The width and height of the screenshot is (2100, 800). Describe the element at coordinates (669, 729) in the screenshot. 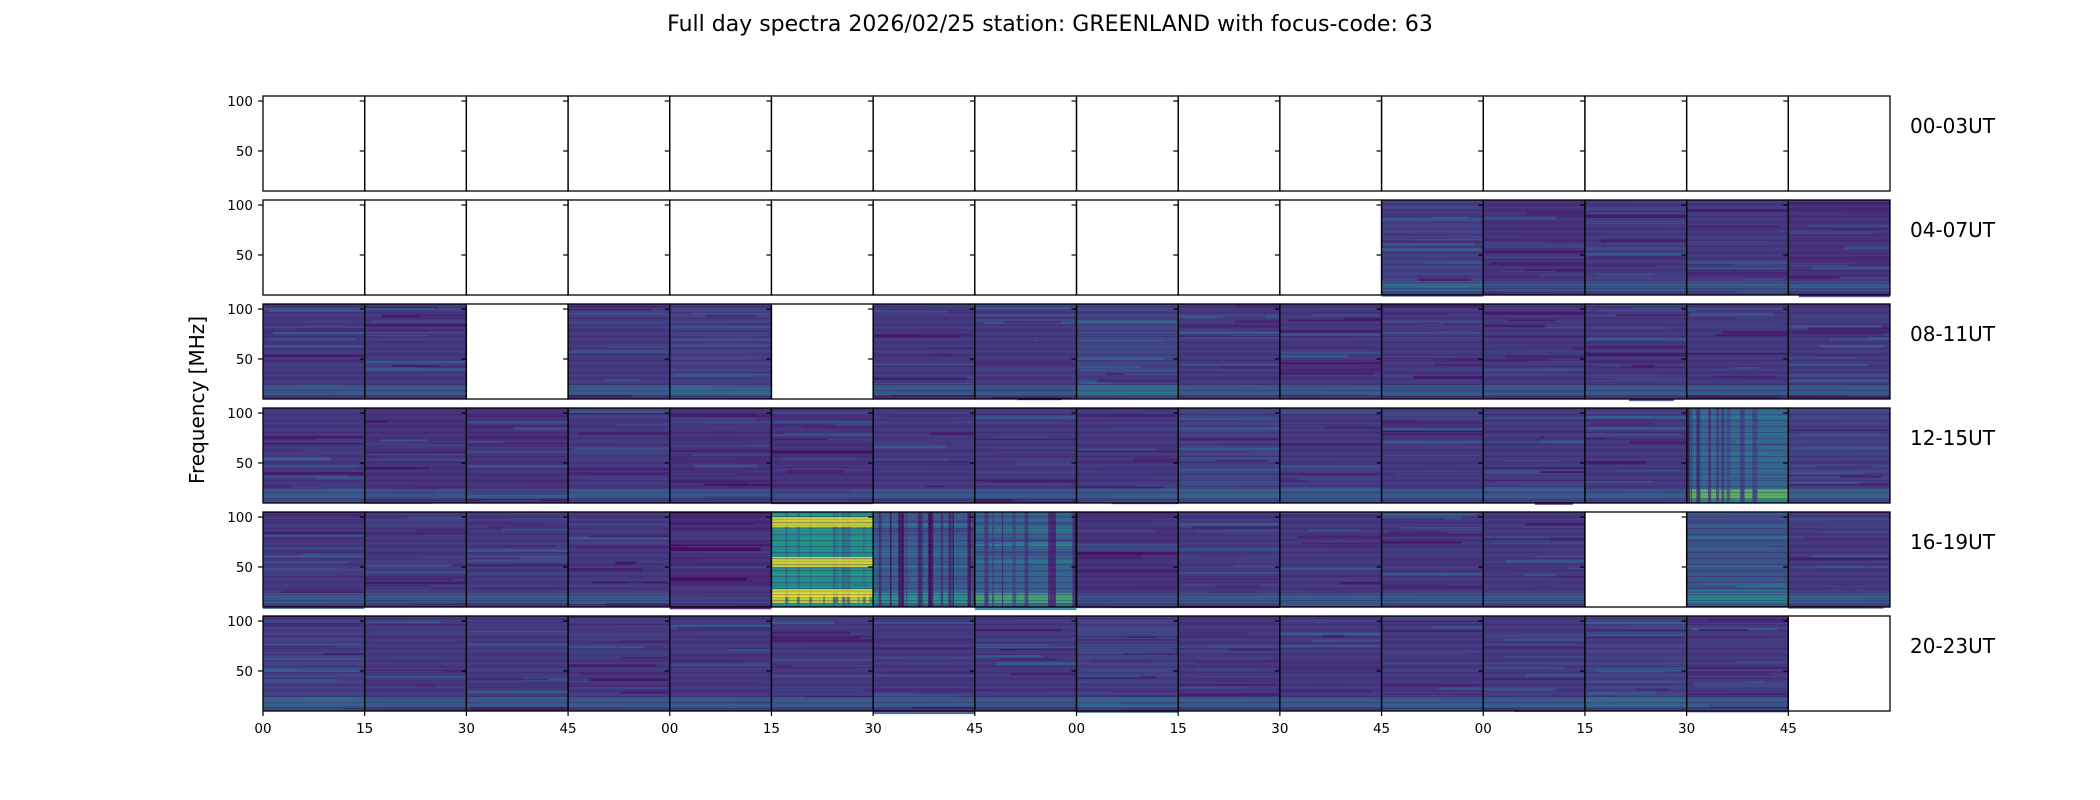

I see `x-tick-label: 00` at that location.